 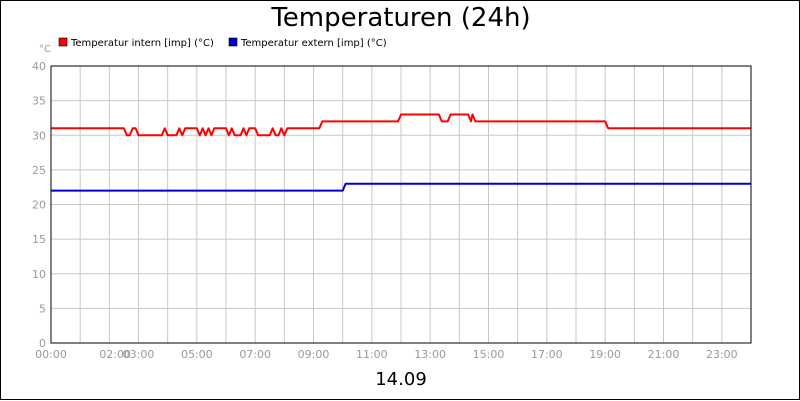 I want to click on y-tick-label: 10, so click(x=39, y=274).